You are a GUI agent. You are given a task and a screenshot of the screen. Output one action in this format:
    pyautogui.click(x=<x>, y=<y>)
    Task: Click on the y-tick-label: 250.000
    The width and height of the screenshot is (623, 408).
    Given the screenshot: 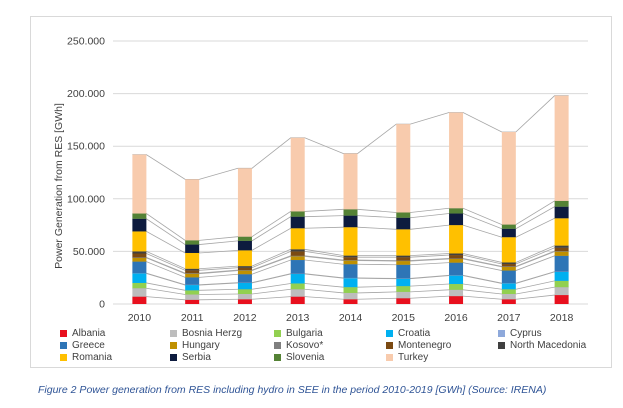 What is the action you would take?
    pyautogui.click(x=86, y=42)
    